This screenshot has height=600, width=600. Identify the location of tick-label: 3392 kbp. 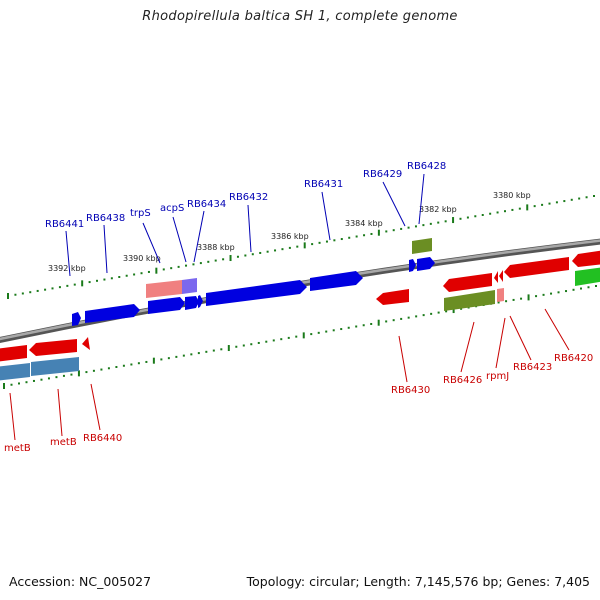
(67, 268).